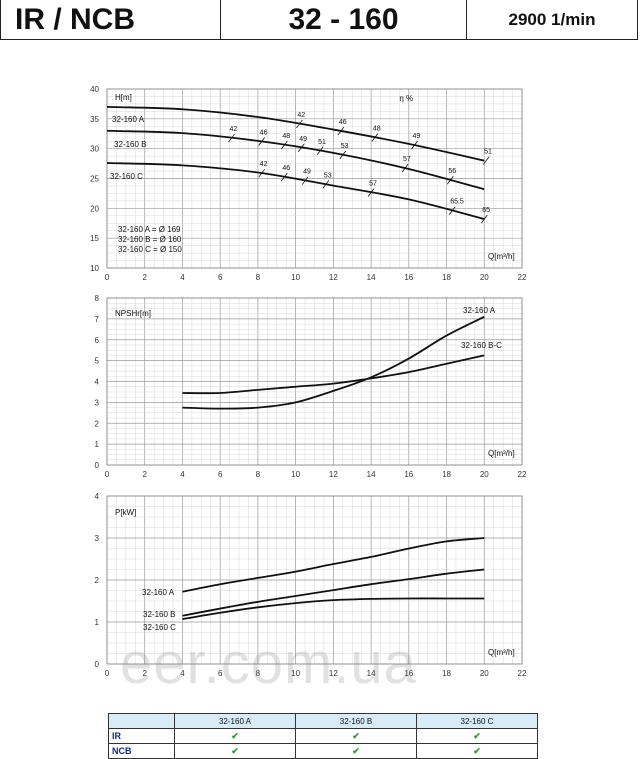  What do you see at coordinates (377, 128) in the screenshot?
I see `efficiency-label: 48` at bounding box center [377, 128].